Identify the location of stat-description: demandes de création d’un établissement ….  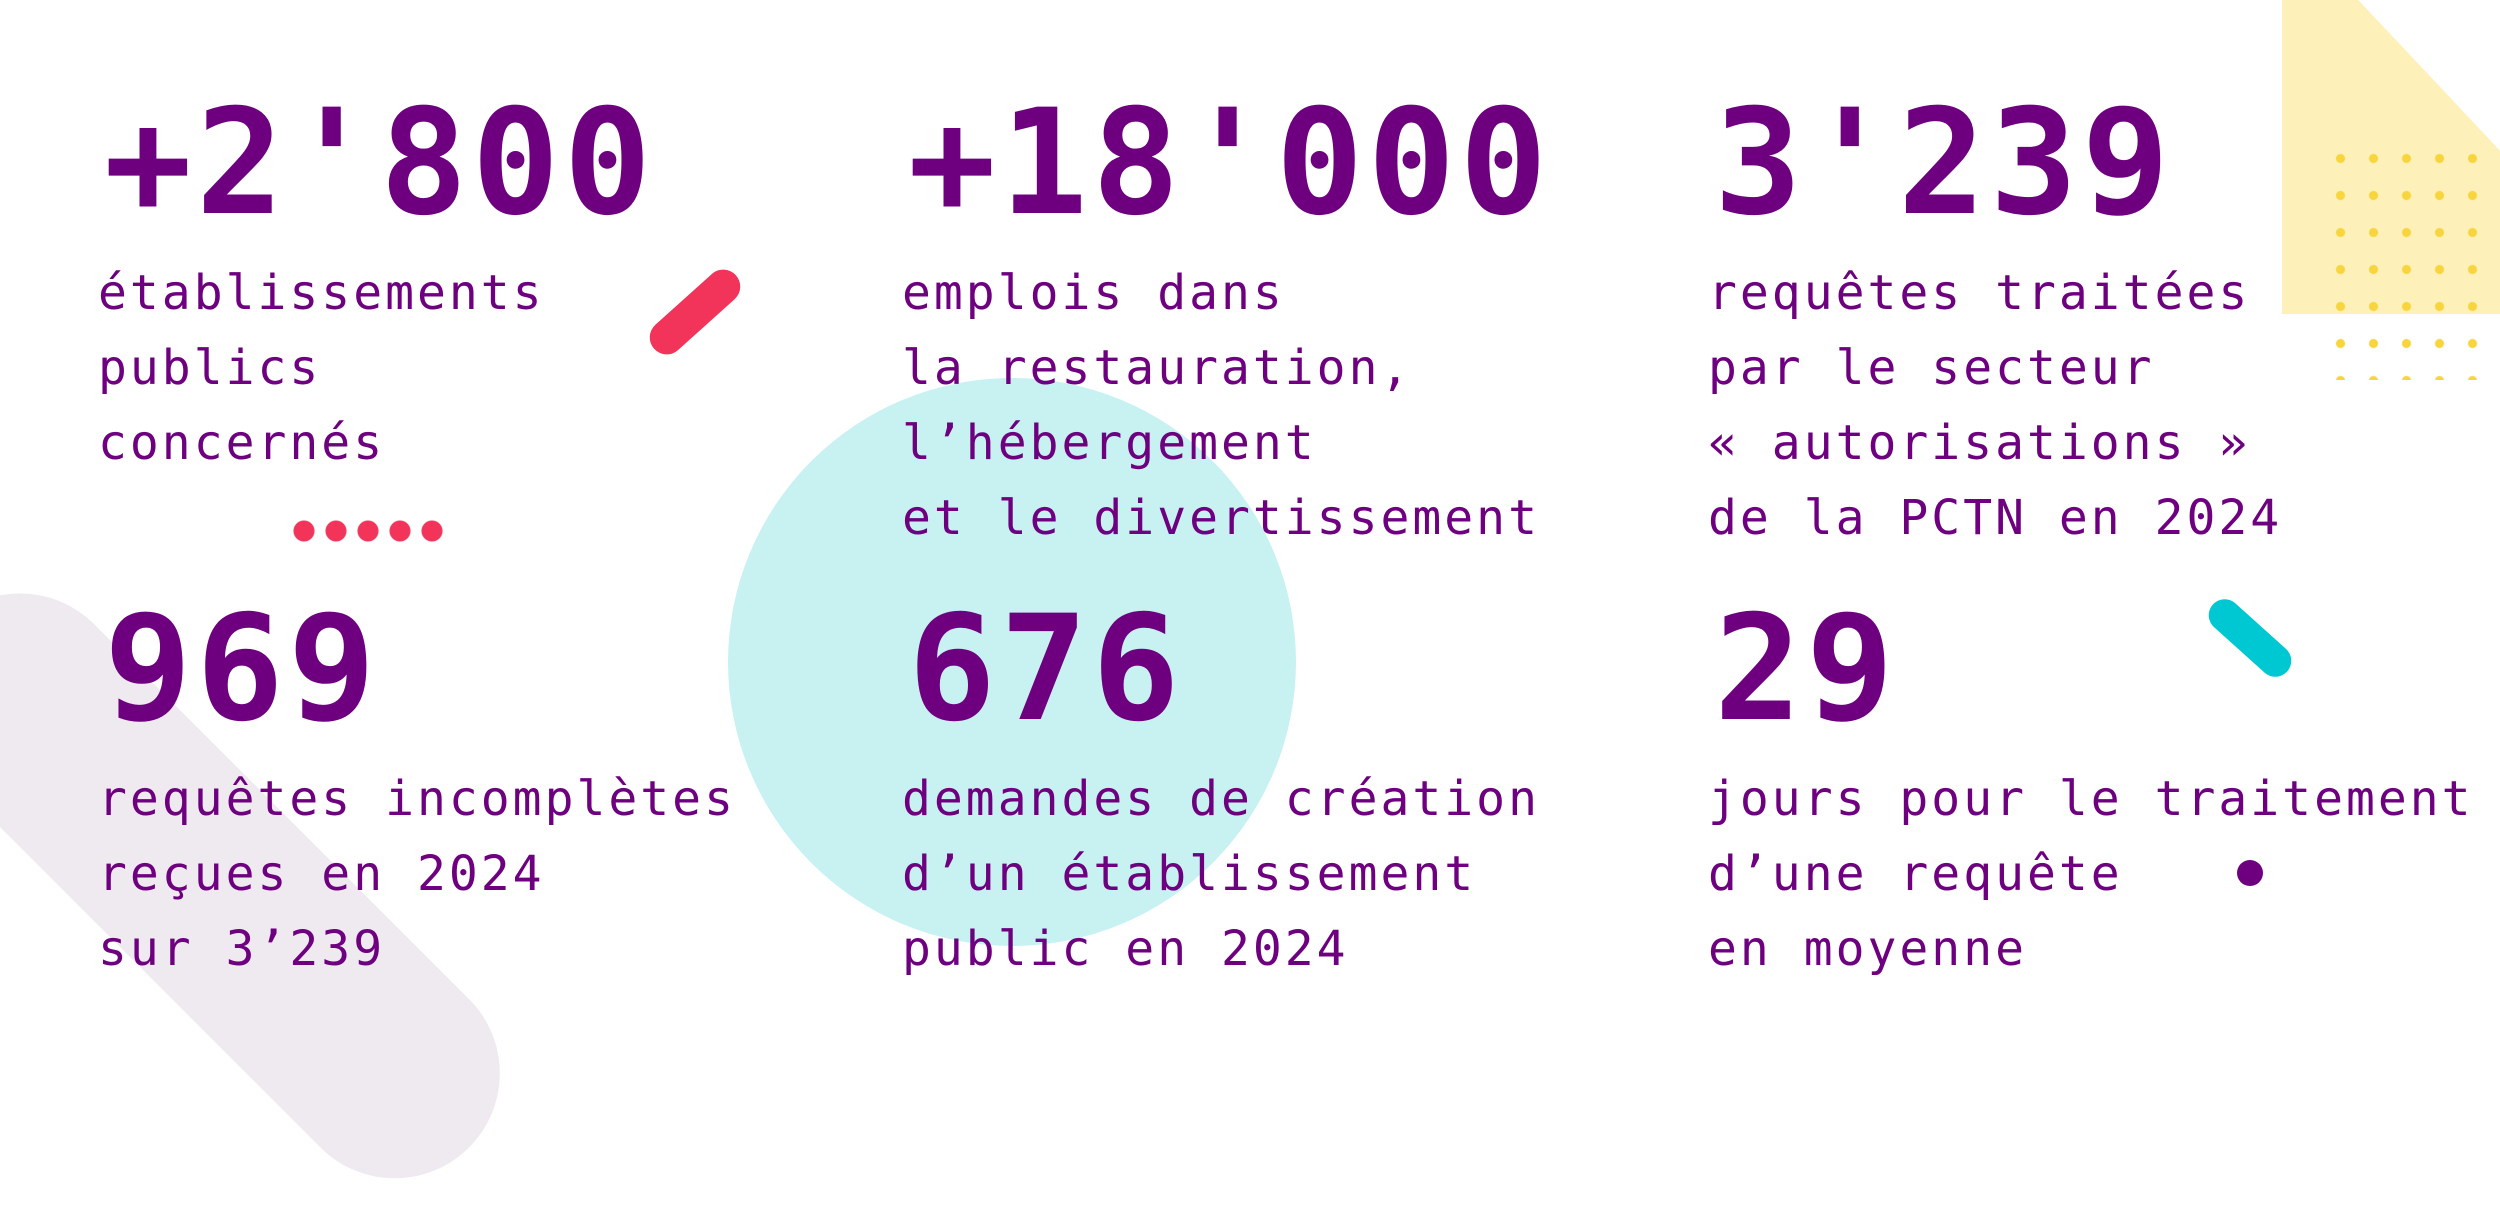
(1221, 874).